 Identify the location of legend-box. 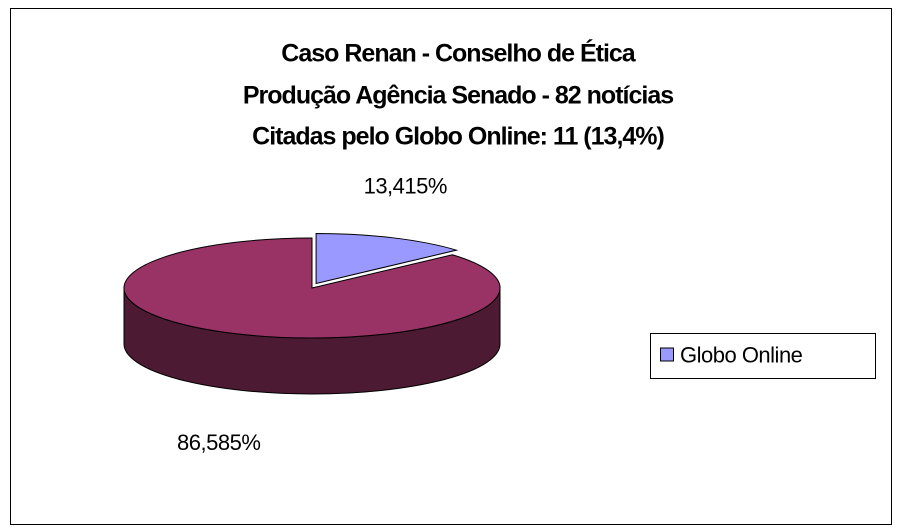
(763, 356).